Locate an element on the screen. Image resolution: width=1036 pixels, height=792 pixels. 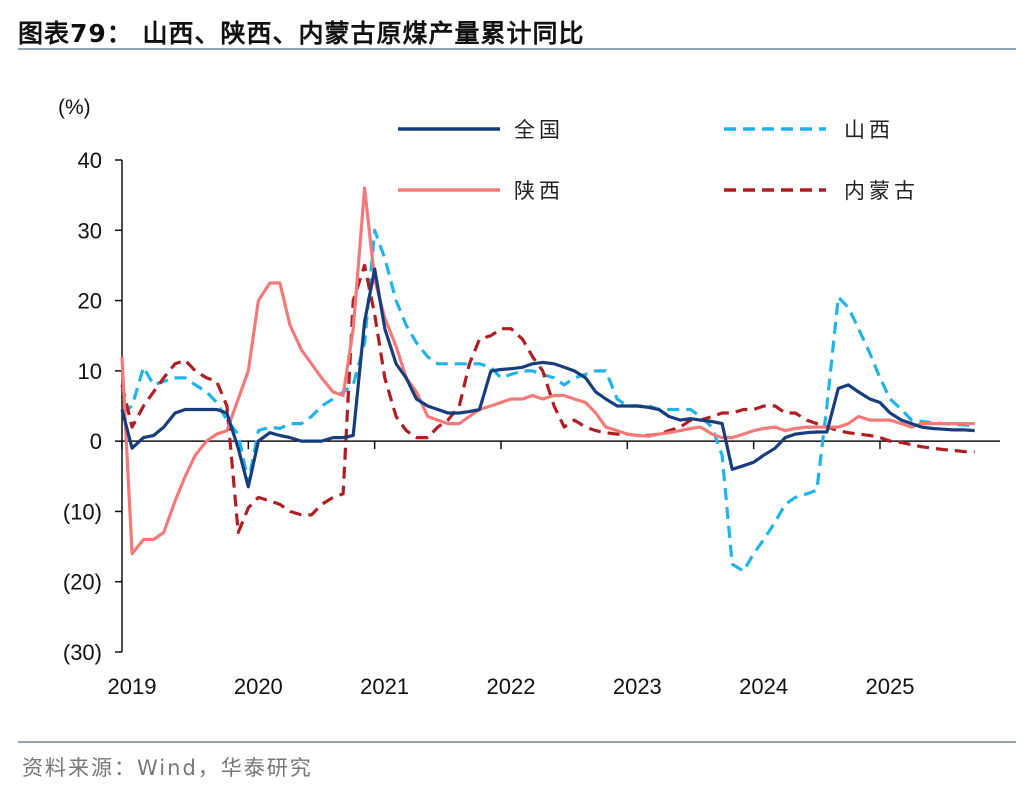
x-tick-label: 2023 is located at coordinates (637, 686).